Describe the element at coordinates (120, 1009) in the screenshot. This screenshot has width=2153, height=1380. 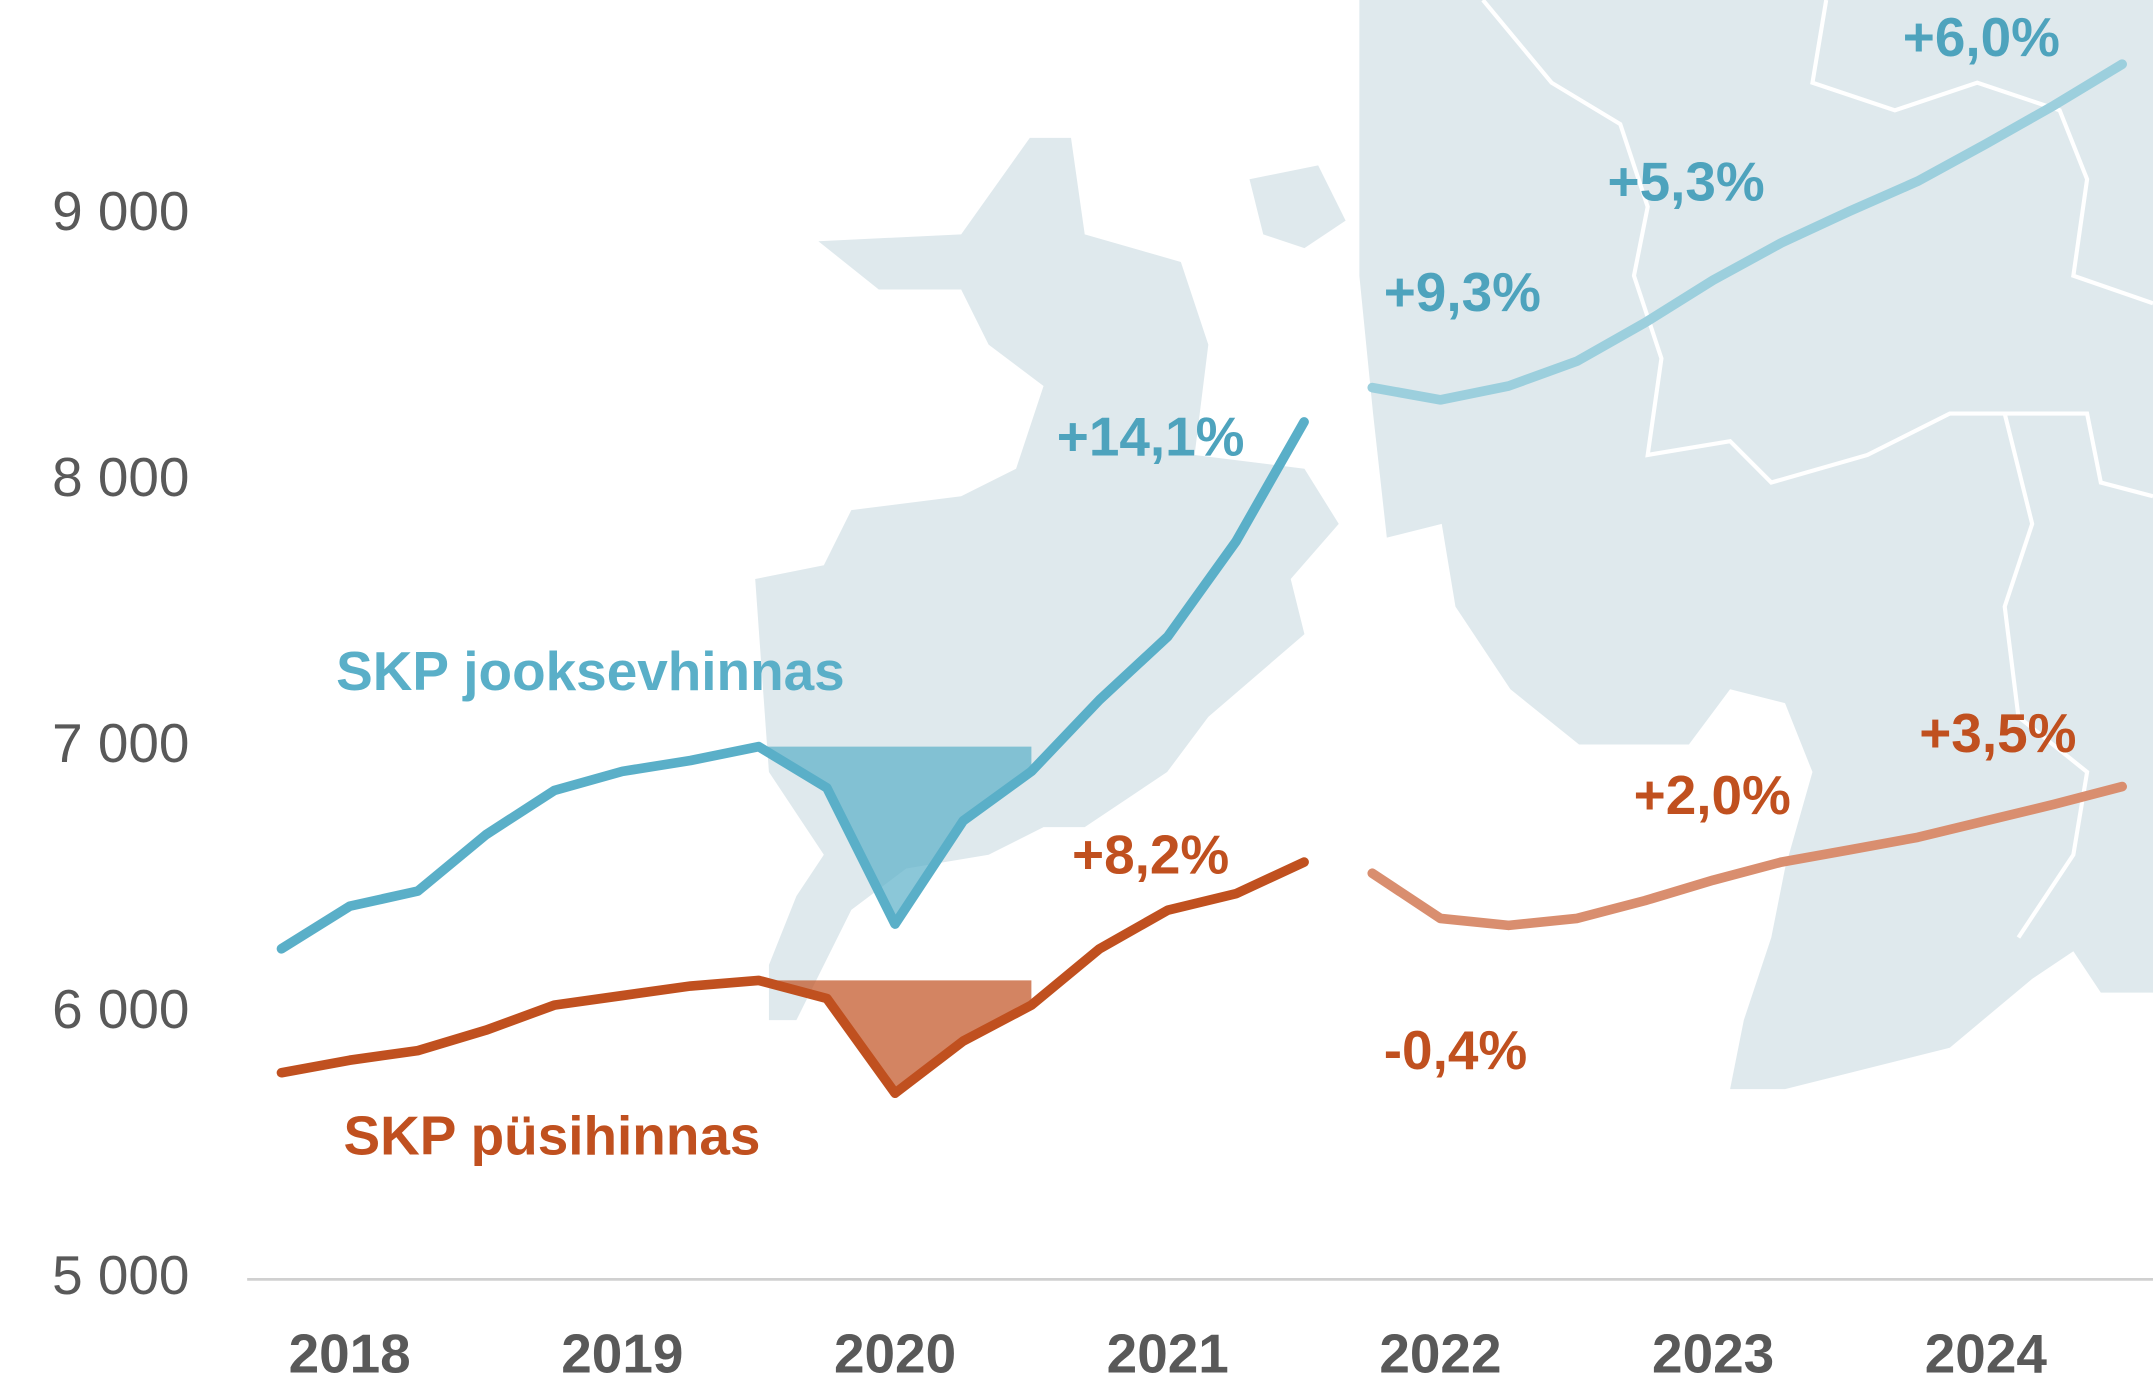
I see `y-tick-label: 6 000` at that location.